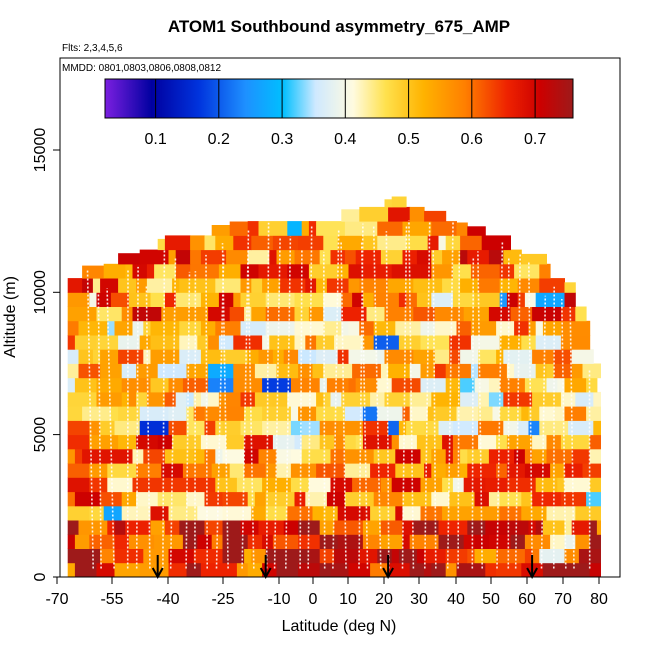 This screenshot has height=650, width=650. I want to click on colorbar-tick-label: 0.7, so click(535, 139).